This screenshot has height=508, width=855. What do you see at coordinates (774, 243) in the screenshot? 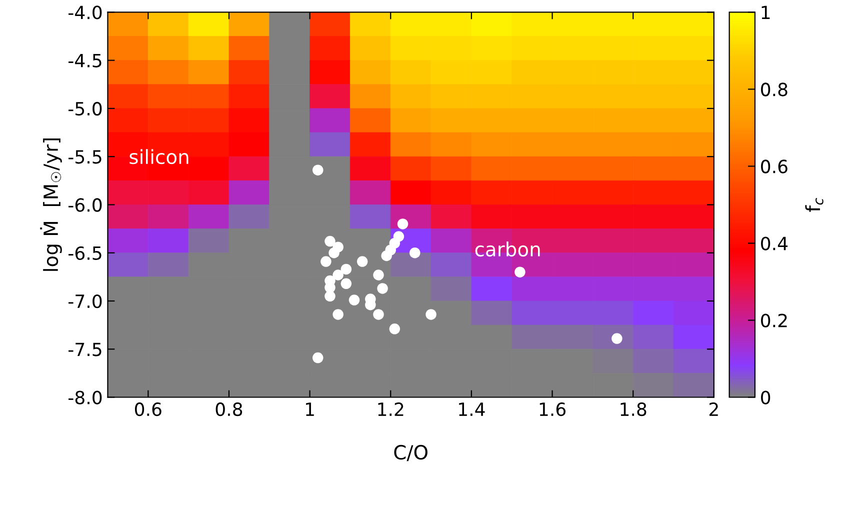
I see `color-bar-label: 0.4` at bounding box center [774, 243].